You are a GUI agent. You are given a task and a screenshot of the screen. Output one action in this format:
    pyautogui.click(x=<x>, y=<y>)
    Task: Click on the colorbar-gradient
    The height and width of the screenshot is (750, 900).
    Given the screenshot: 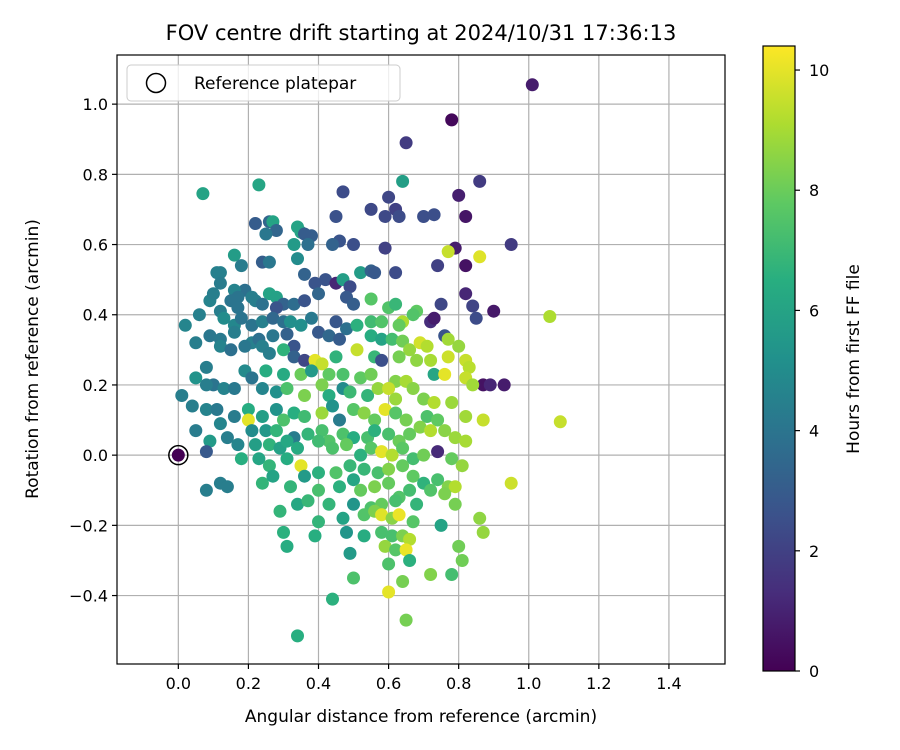 What is the action you would take?
    pyautogui.click(x=779, y=358)
    